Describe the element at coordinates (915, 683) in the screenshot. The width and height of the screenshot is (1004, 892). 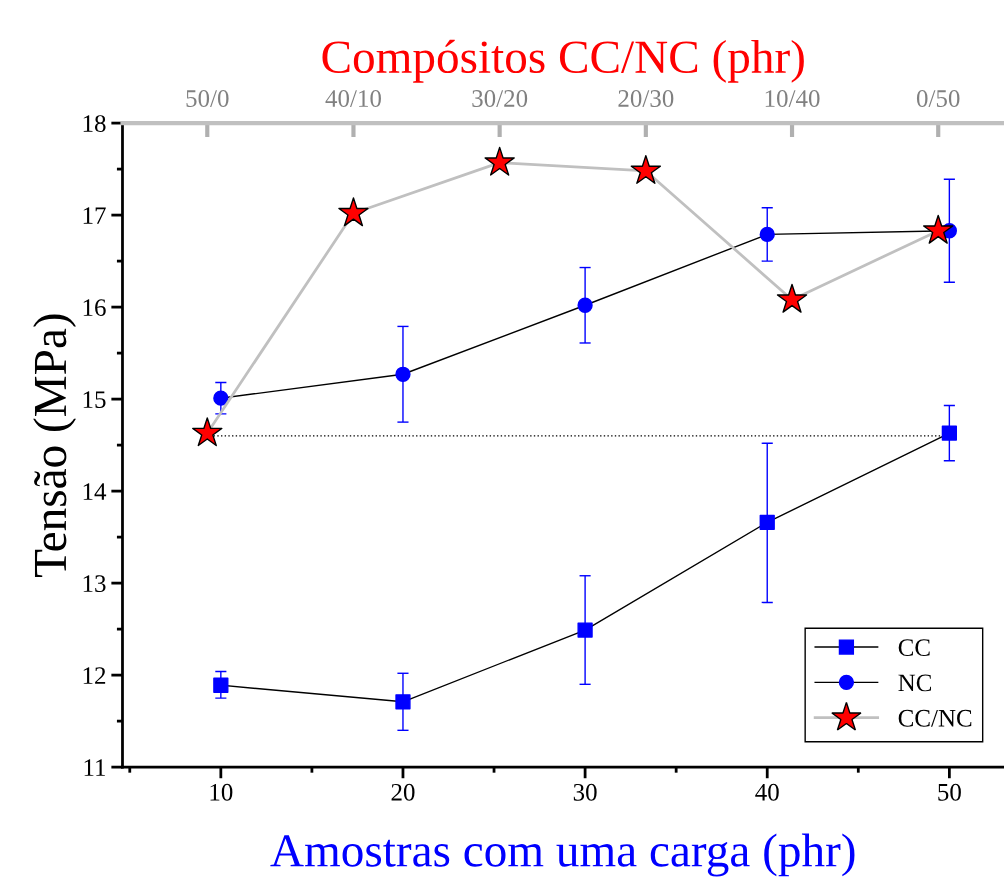
I see `legend-label: NC` at that location.